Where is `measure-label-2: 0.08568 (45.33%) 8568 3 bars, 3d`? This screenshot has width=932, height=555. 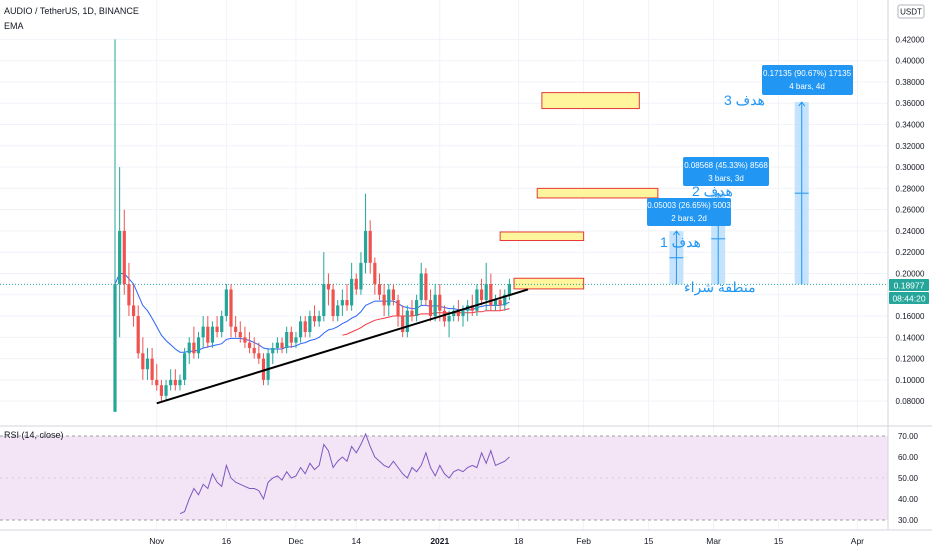
measure-label-2: 0.08568 (45.33%) 8568 3 bars, 3d is located at coordinates (726, 171).